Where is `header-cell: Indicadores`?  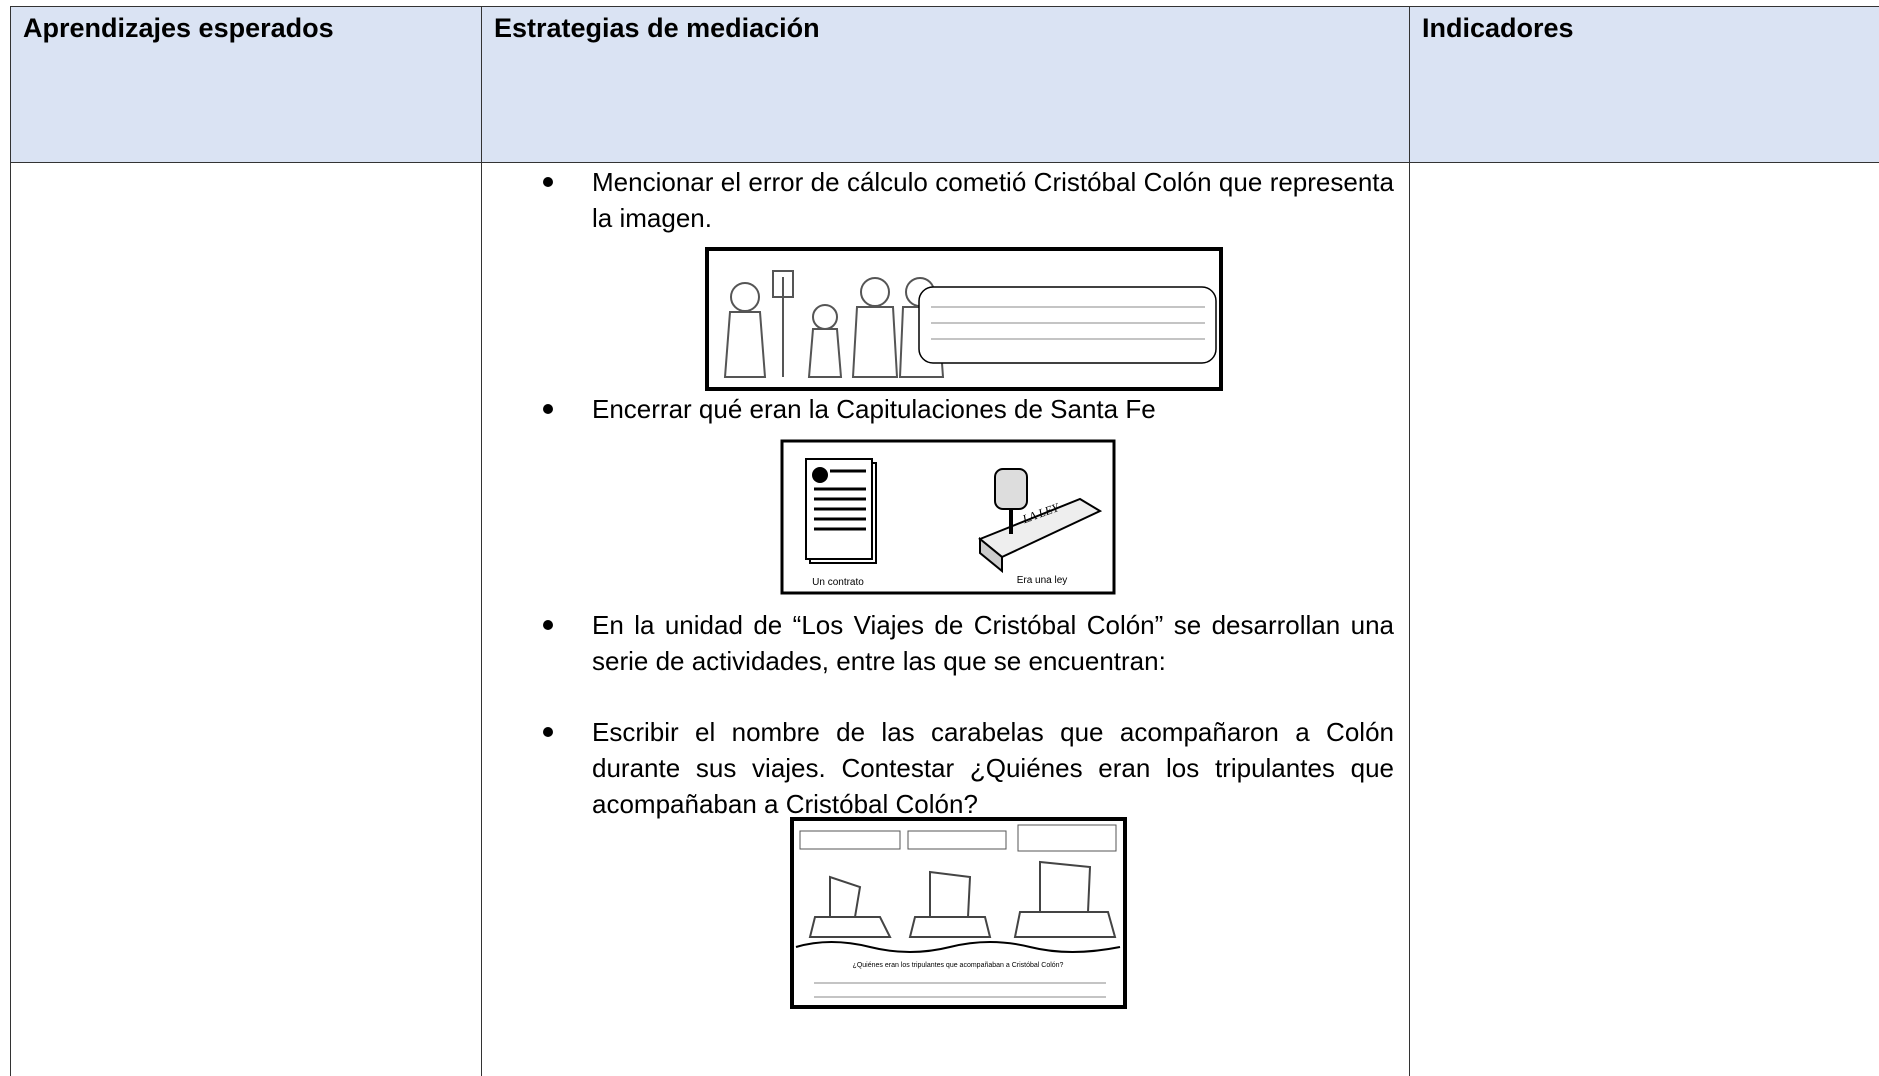 header-cell: Indicadores is located at coordinates (1644, 84).